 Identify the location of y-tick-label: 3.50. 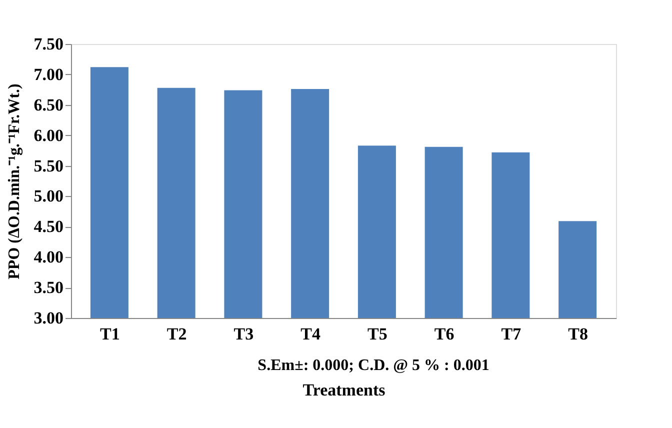
(49, 288).